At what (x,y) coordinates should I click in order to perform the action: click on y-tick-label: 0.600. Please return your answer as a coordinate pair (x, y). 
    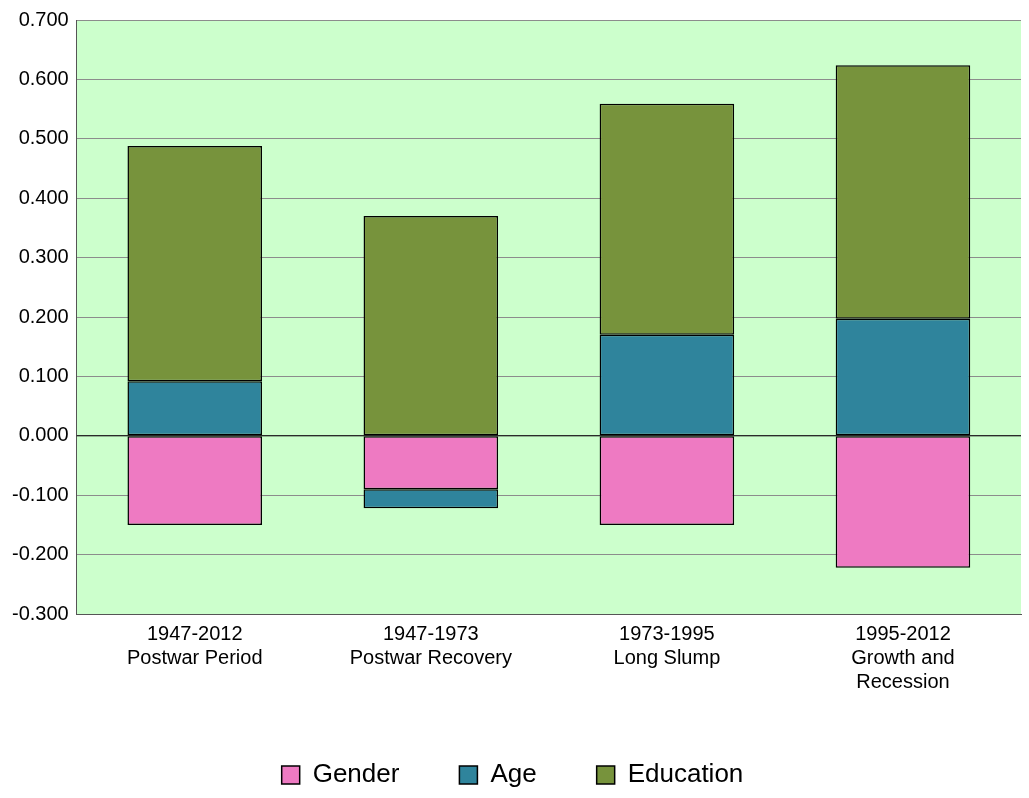
    Looking at the image, I should click on (43, 77).